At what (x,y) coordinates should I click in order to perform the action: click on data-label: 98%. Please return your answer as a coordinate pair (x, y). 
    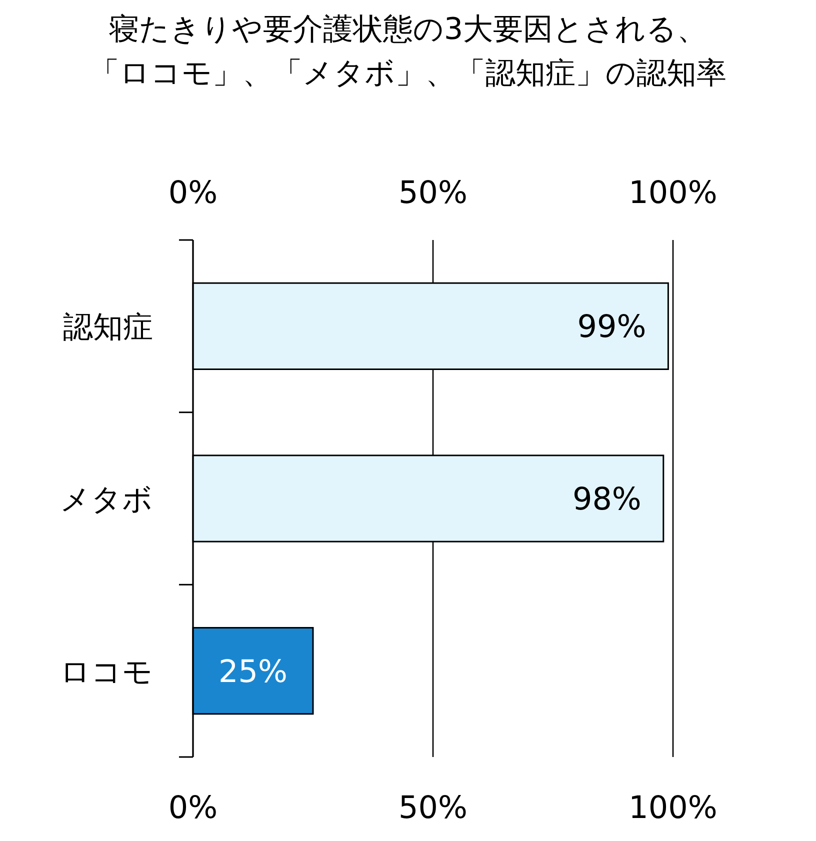
    Looking at the image, I should click on (607, 500).